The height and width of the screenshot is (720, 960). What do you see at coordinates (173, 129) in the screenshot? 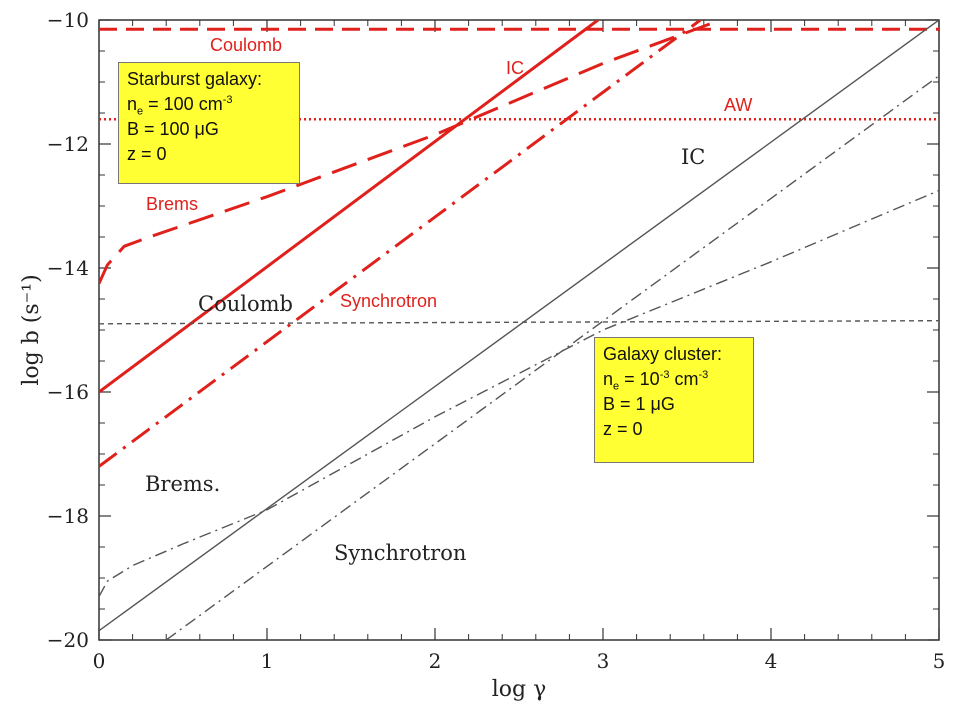
I see `starburst-box-field: B = 100 μG` at bounding box center [173, 129].